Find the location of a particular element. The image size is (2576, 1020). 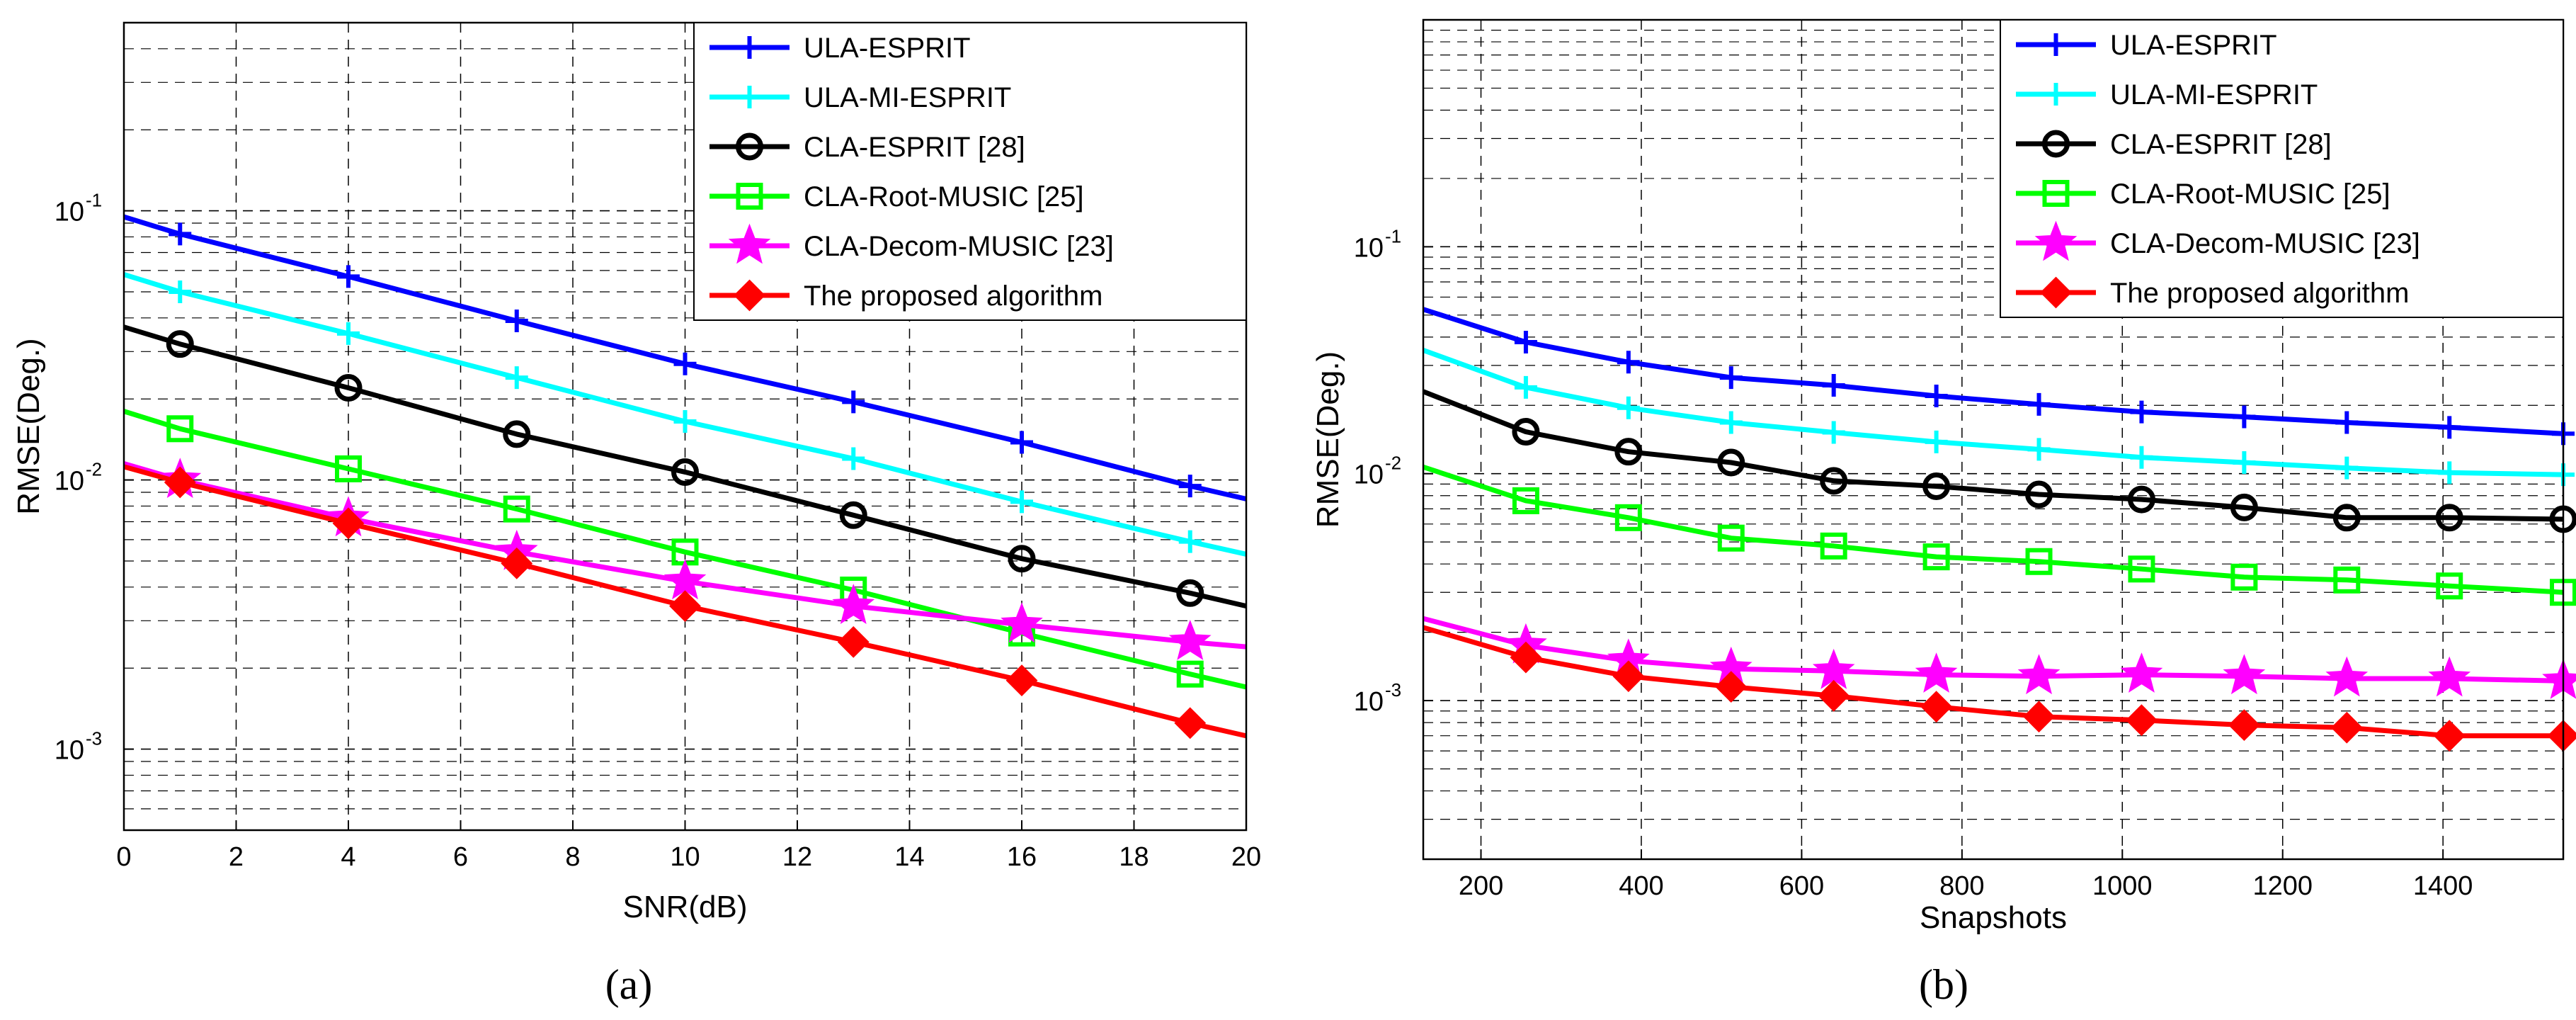

x-tick-label: 1200 is located at coordinates (2282, 886).